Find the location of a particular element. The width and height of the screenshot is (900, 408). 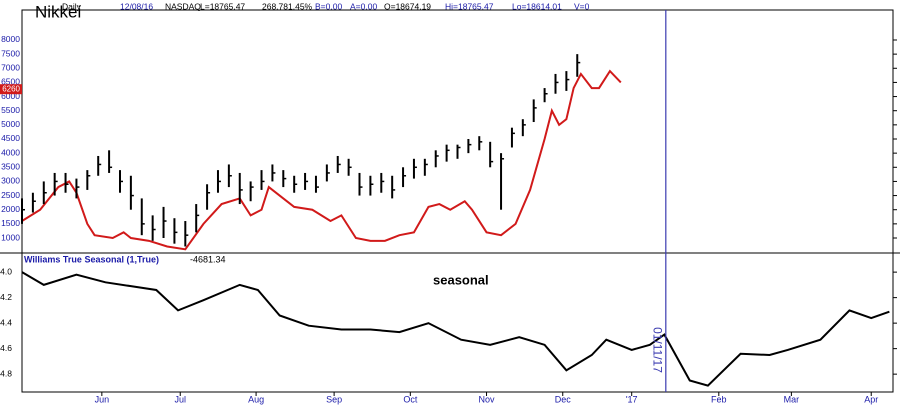

y-tick-label: 1000 is located at coordinates (10, 237).